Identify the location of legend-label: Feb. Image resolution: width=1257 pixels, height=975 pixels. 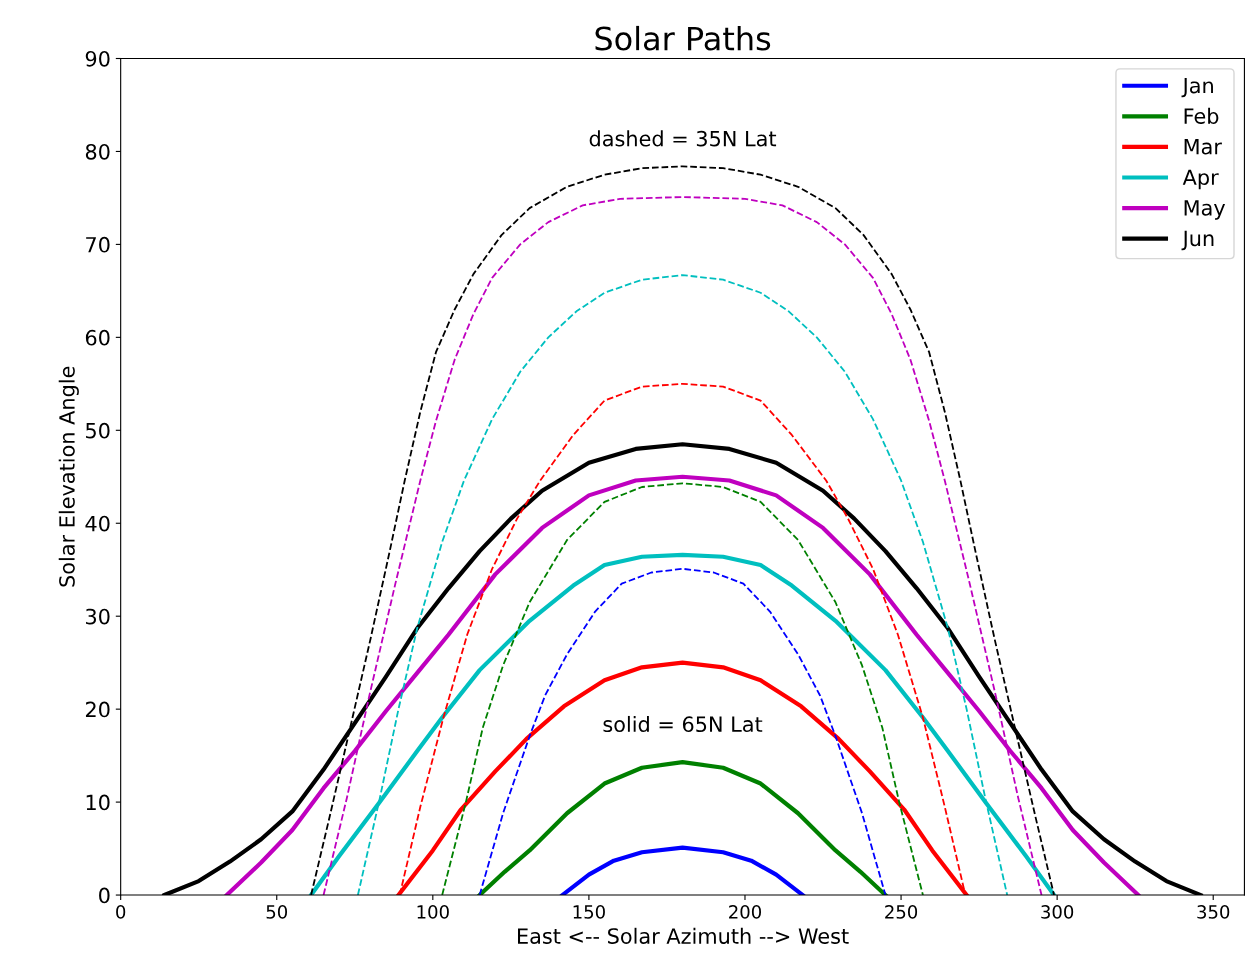
(1201, 115).